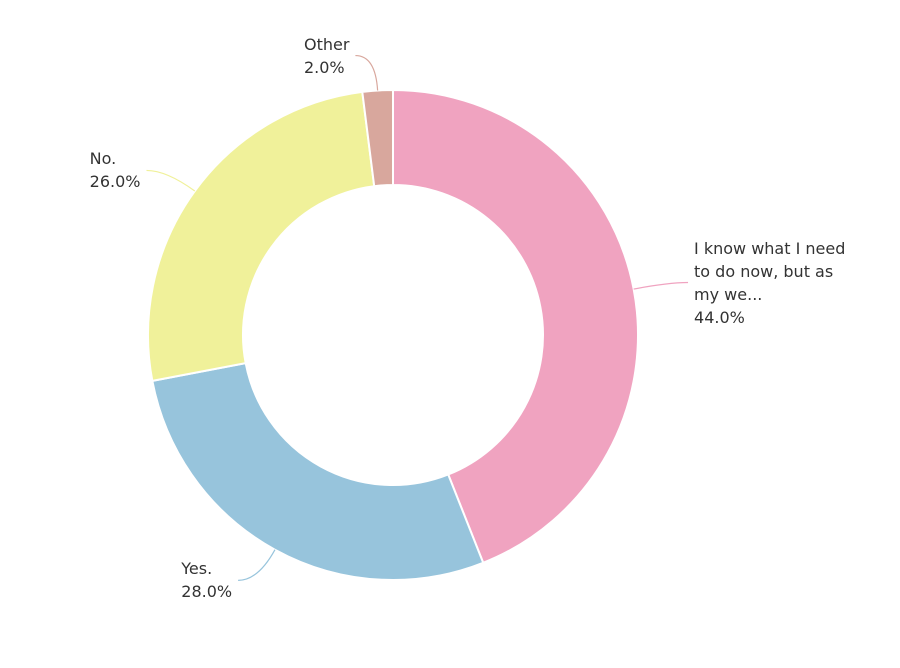 The height and width of the screenshot is (668, 900). What do you see at coordinates (103, 159) in the screenshot?
I see `category-label: No.` at bounding box center [103, 159].